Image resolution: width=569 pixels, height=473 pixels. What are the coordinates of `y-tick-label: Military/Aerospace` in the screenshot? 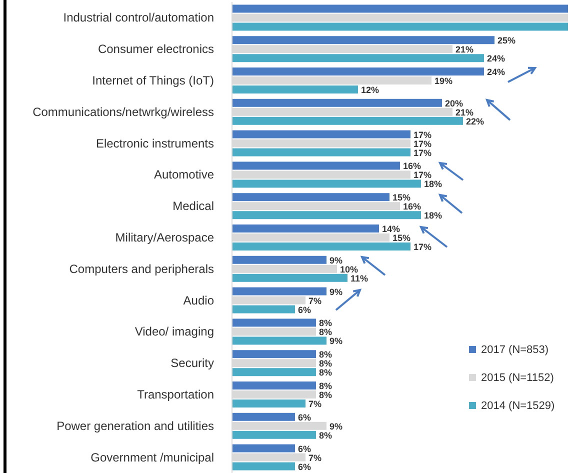 It's located at (164, 237).